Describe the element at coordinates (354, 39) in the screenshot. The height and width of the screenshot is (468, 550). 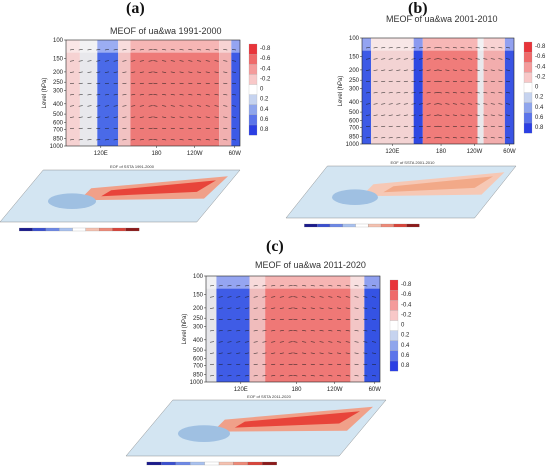
I see `y-tick-label: 100` at that location.